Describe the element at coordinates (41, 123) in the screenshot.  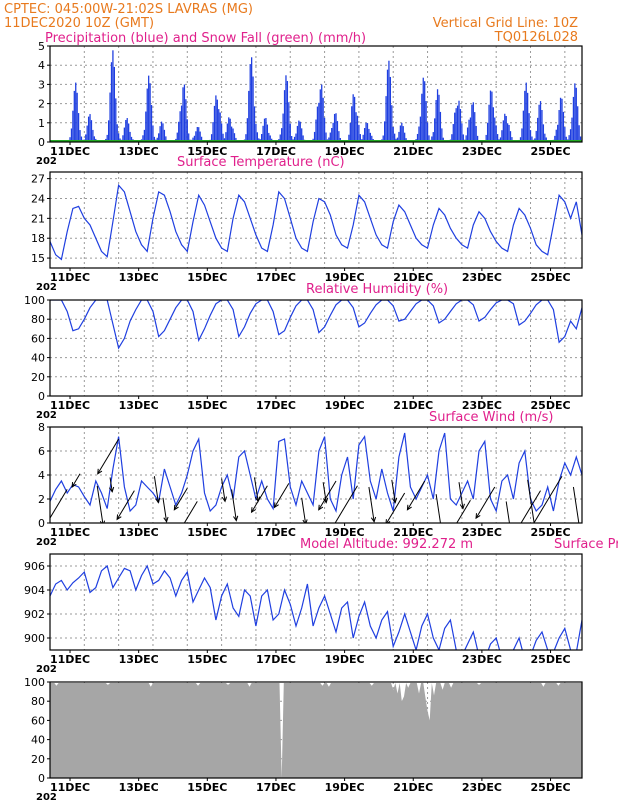
I see `y-tick-label: 1` at that location.